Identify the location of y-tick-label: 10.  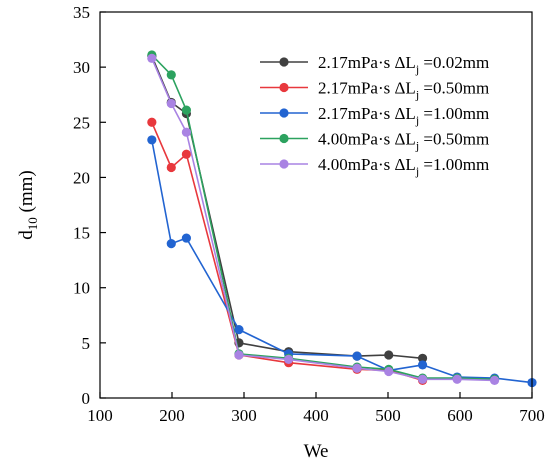
(81, 288).